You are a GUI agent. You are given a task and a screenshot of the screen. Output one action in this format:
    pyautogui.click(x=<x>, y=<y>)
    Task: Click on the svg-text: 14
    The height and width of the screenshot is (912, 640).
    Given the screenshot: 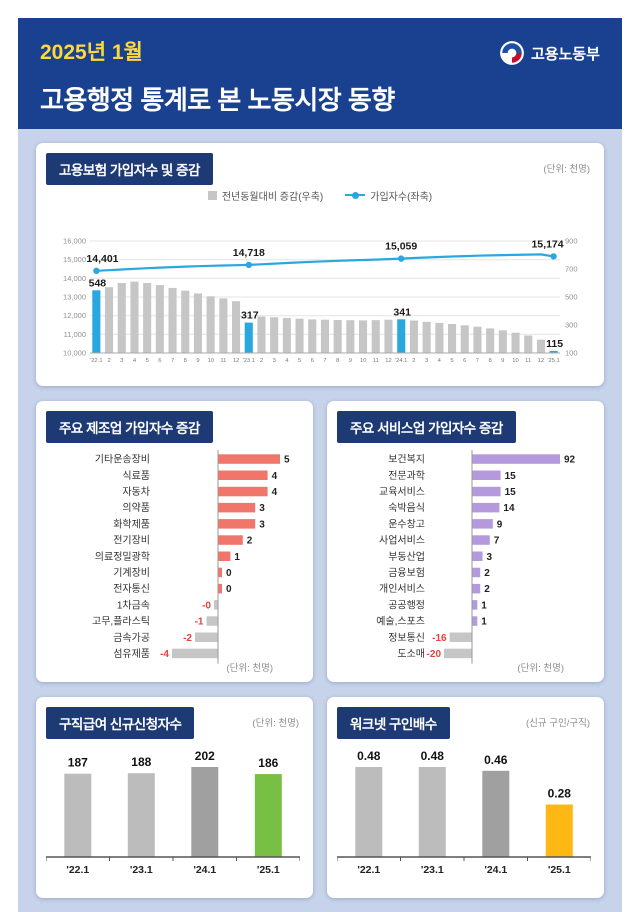 What is the action you would take?
    pyautogui.click(x=509, y=508)
    